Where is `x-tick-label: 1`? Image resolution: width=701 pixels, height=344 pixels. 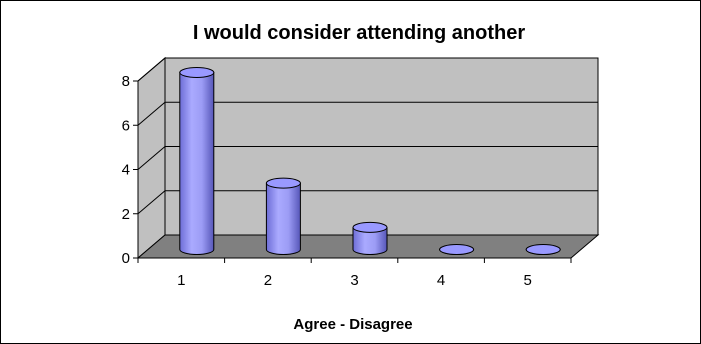 x-tick-label: 1 is located at coordinates (181, 280).